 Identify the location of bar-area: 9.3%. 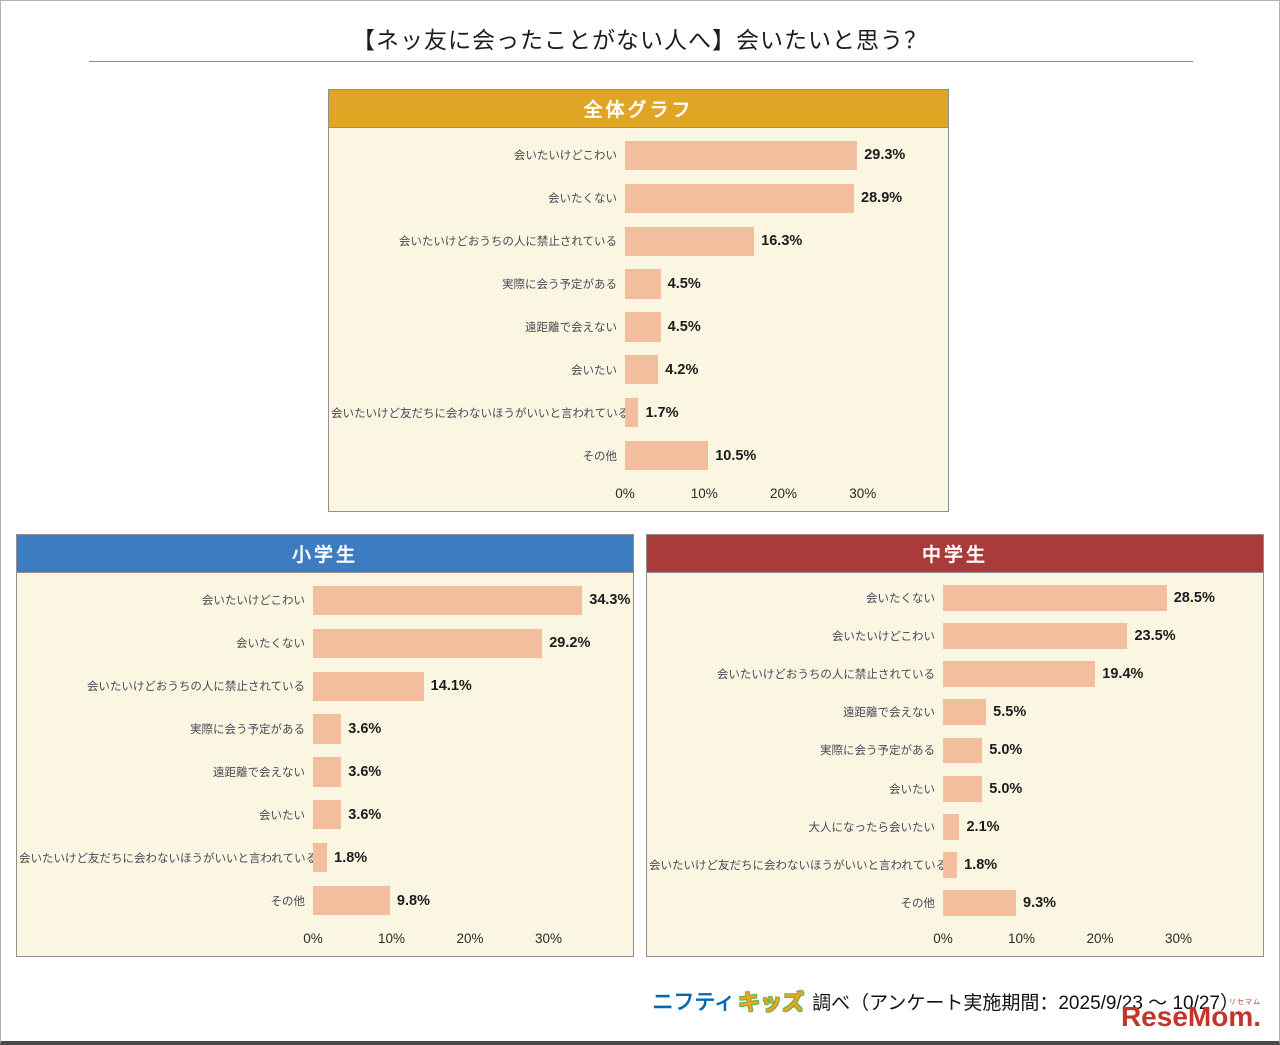
(1100, 903).